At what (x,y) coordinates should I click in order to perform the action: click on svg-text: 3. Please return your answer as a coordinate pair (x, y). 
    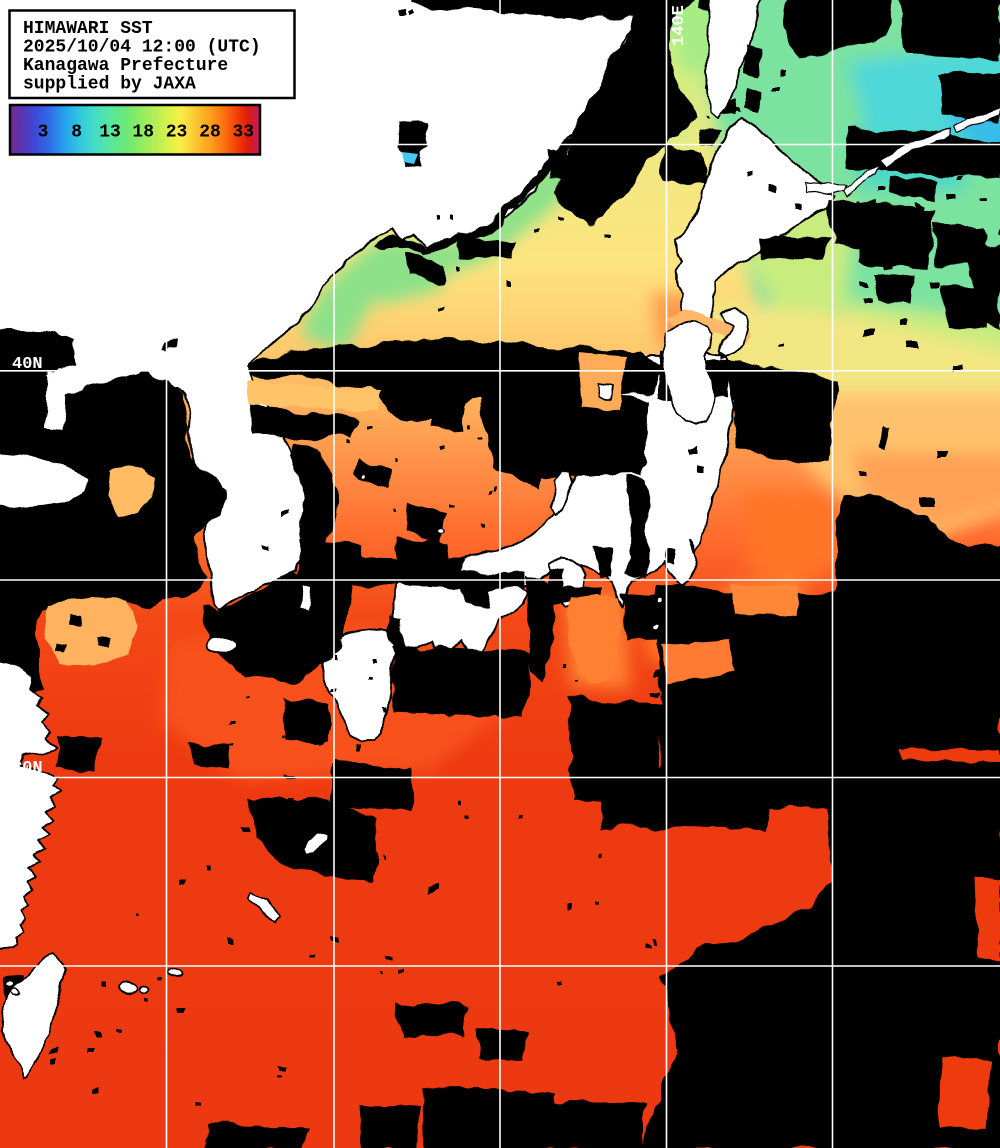
    Looking at the image, I should click on (43, 133).